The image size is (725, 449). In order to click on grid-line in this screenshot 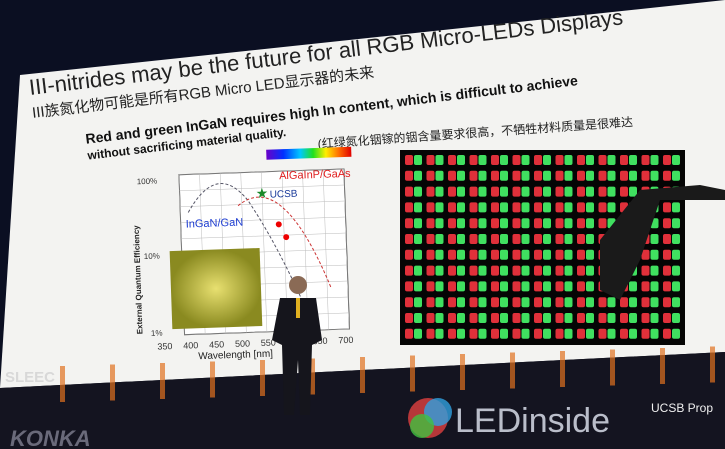, I will do `click(263, 204)`.